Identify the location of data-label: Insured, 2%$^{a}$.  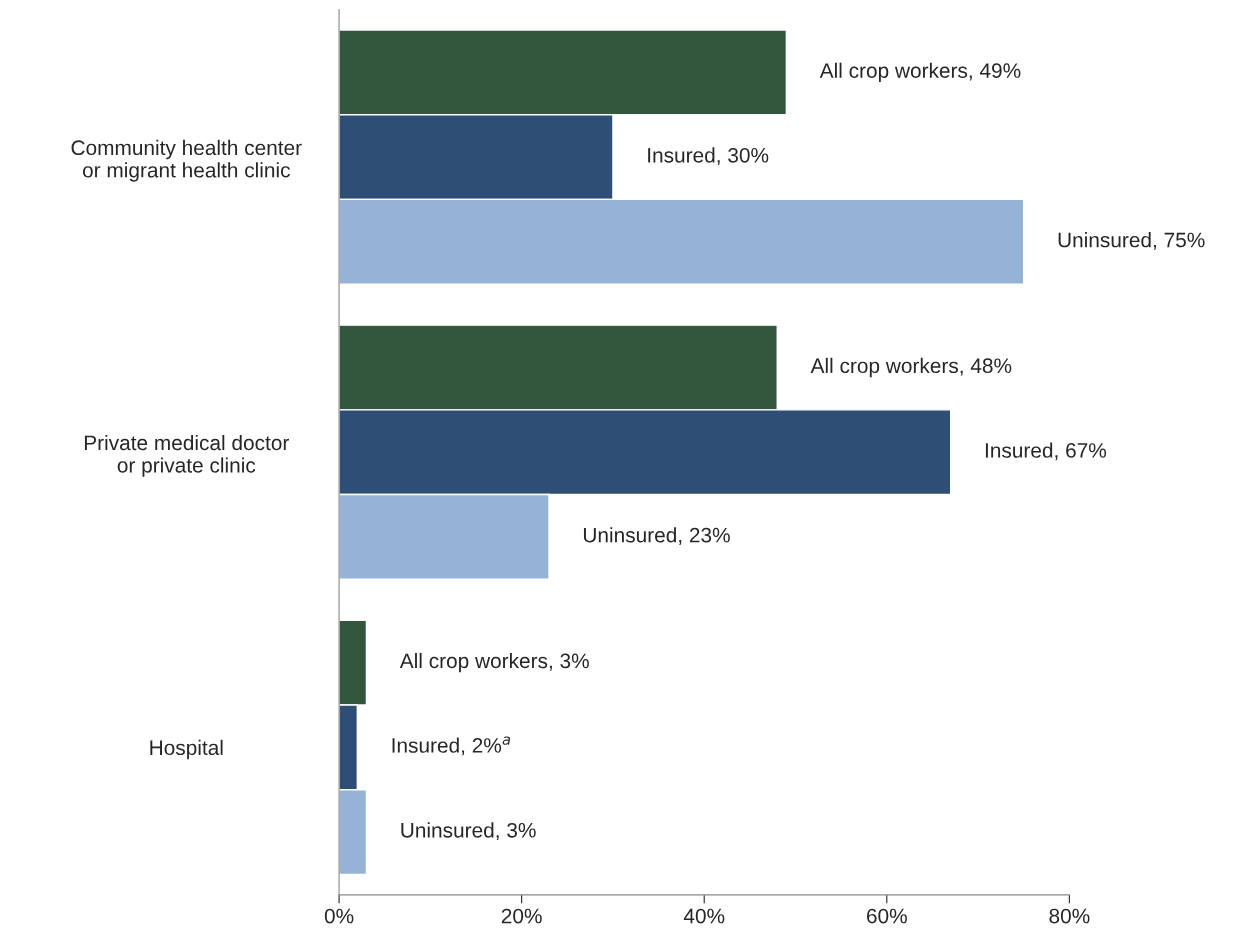
(451, 746).